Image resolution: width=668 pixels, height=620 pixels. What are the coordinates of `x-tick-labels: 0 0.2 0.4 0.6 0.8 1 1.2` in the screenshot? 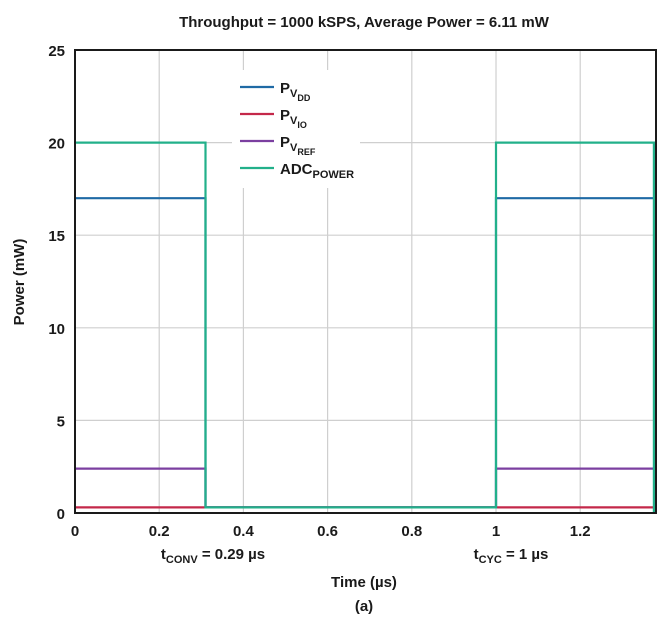 It's located at (331, 531).